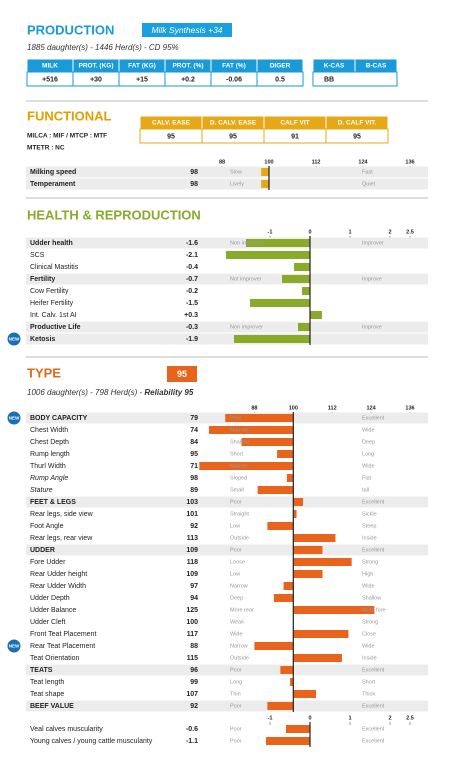  Describe the element at coordinates (238, 478) in the screenshot. I see `low-label: Sloped` at that location.